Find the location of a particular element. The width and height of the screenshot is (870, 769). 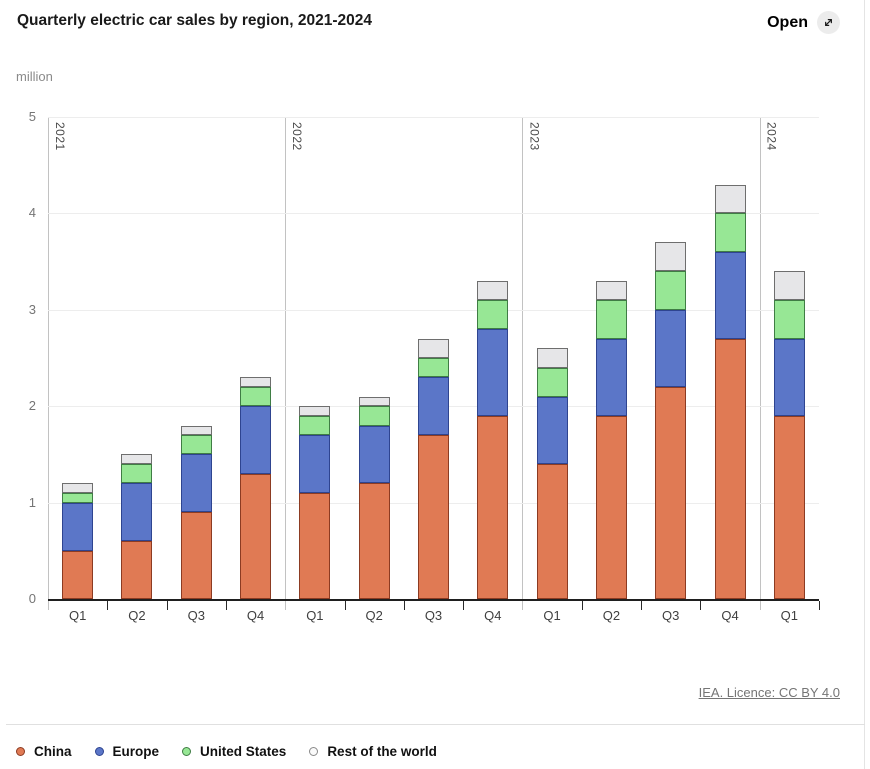

bar-2023-q2 is located at coordinates (611, 439).